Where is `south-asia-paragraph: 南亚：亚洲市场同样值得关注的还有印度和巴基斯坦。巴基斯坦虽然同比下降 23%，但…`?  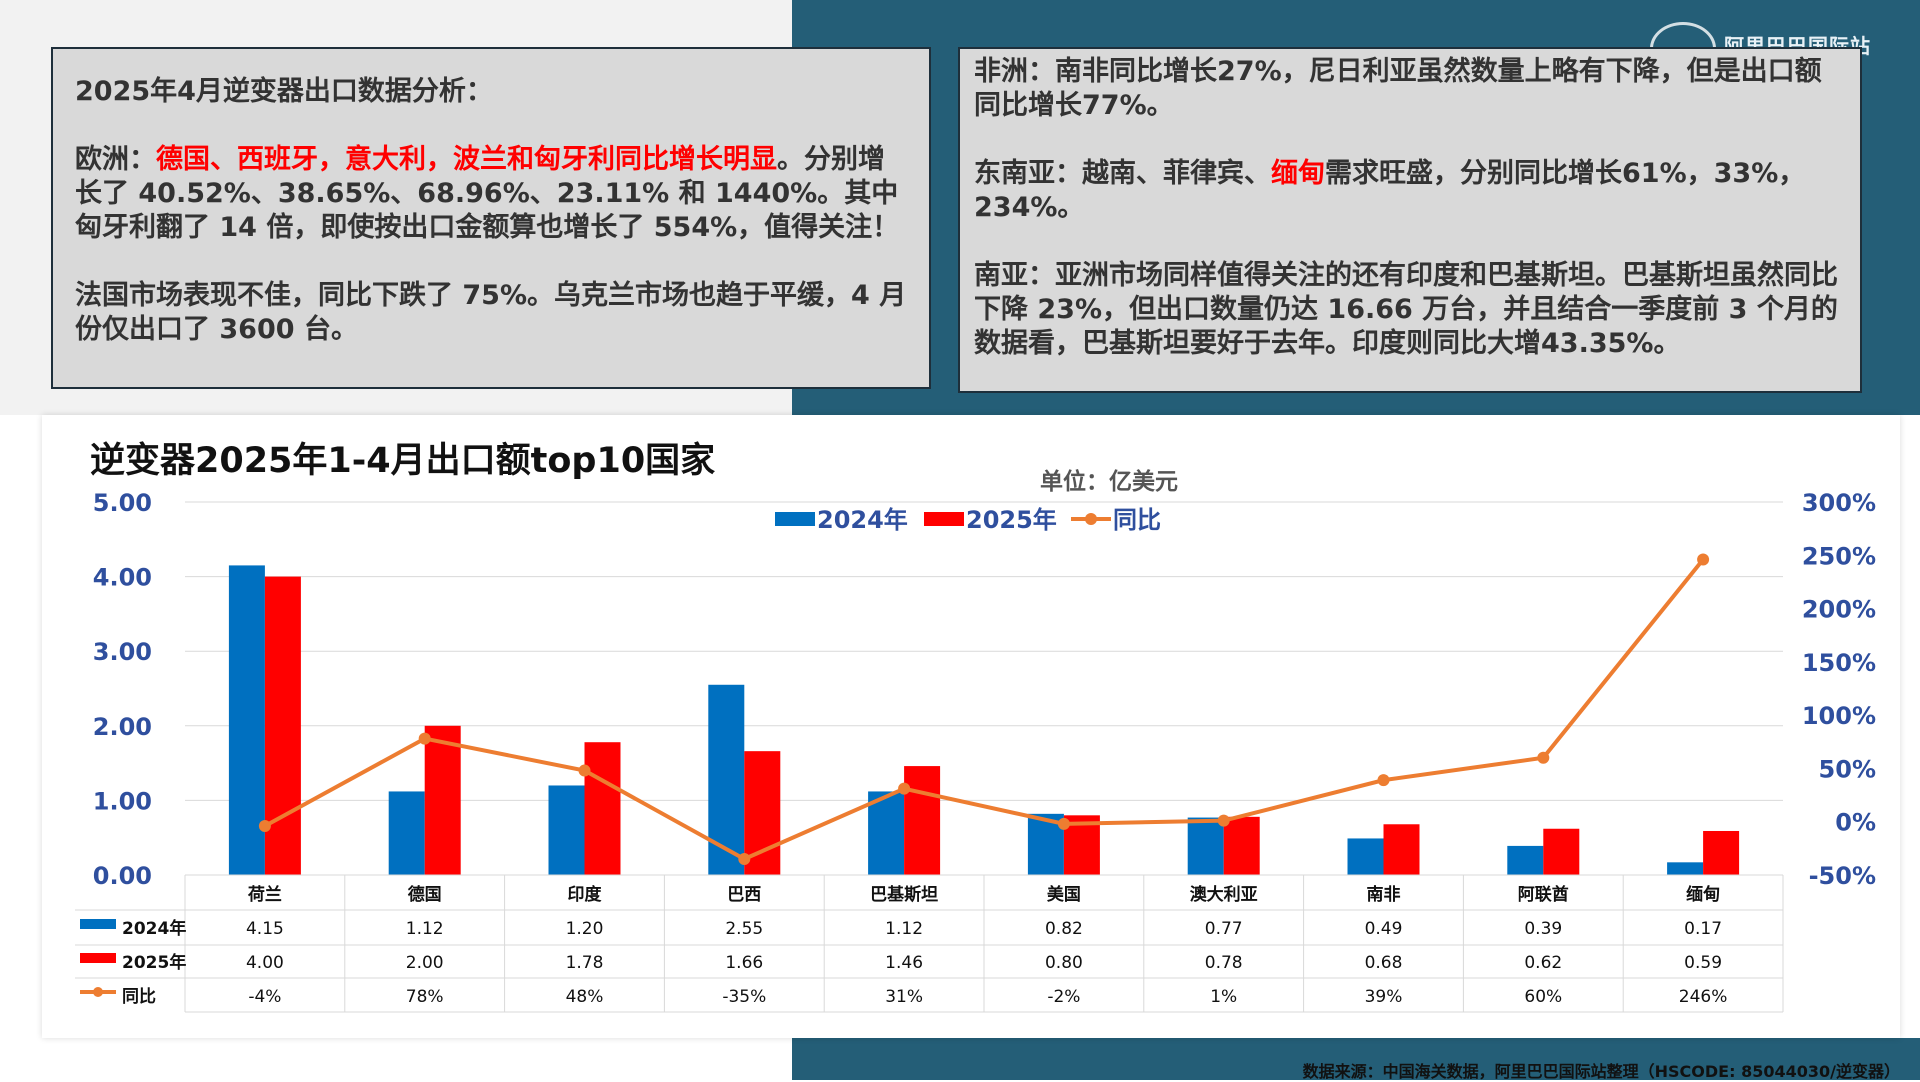
south-asia-paragraph: 南亚：亚洲市场同样值得关注的还有印度和巴基斯坦。巴基斯坦虽然同比下降 23%，但… is located at coordinates (1406, 309).